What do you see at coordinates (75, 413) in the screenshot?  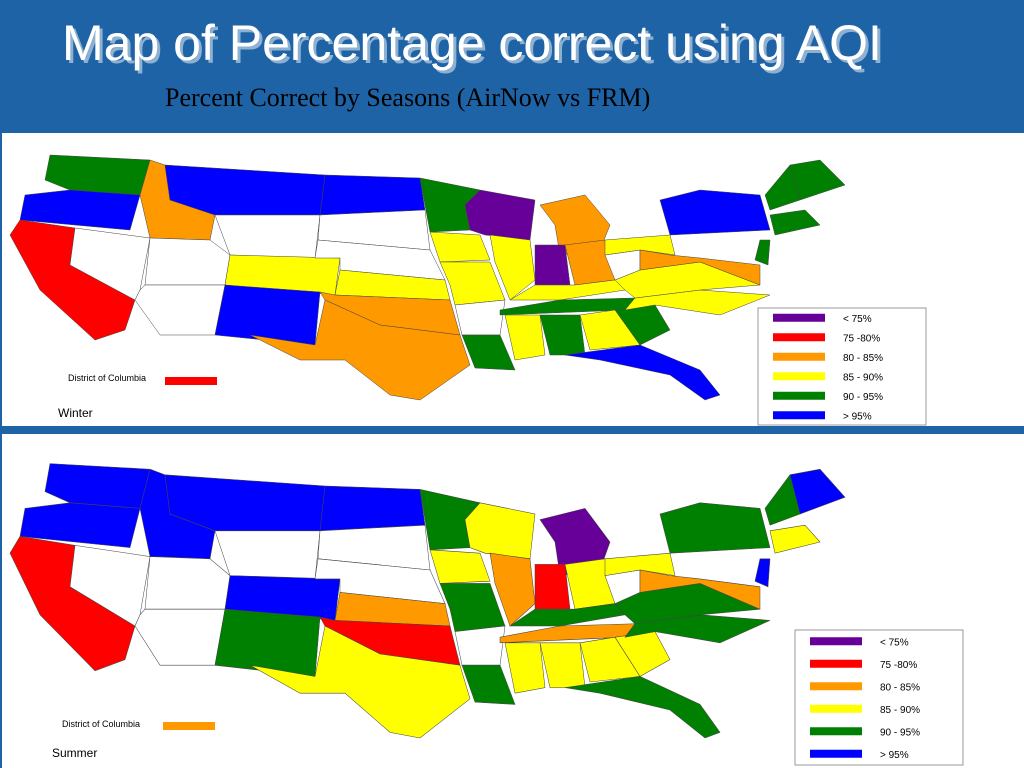 I see `season-label: Winter` at bounding box center [75, 413].